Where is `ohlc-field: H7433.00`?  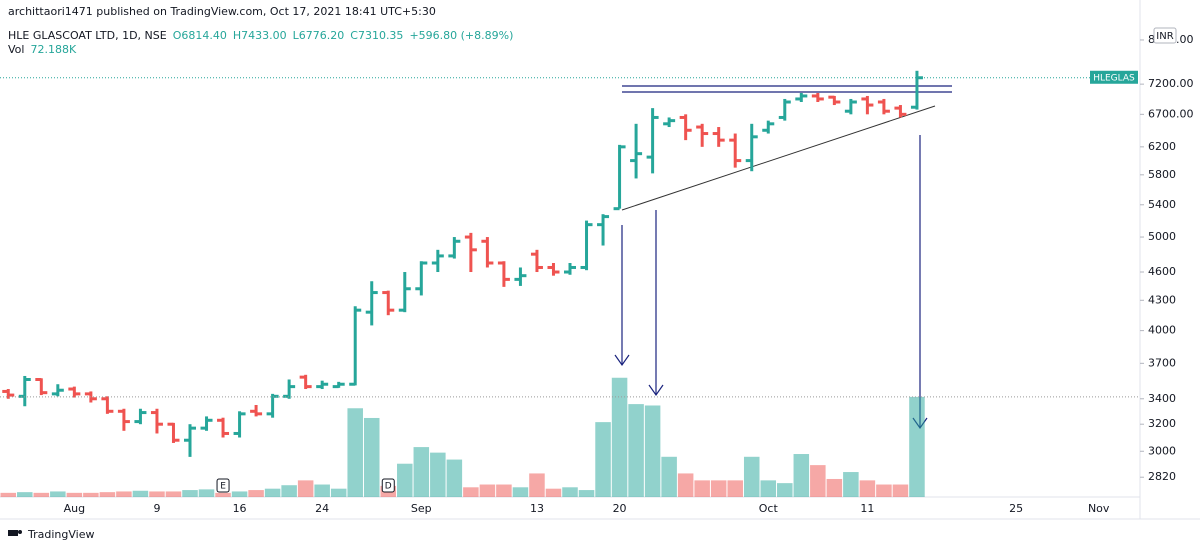 ohlc-field: H7433.00 is located at coordinates (259, 35).